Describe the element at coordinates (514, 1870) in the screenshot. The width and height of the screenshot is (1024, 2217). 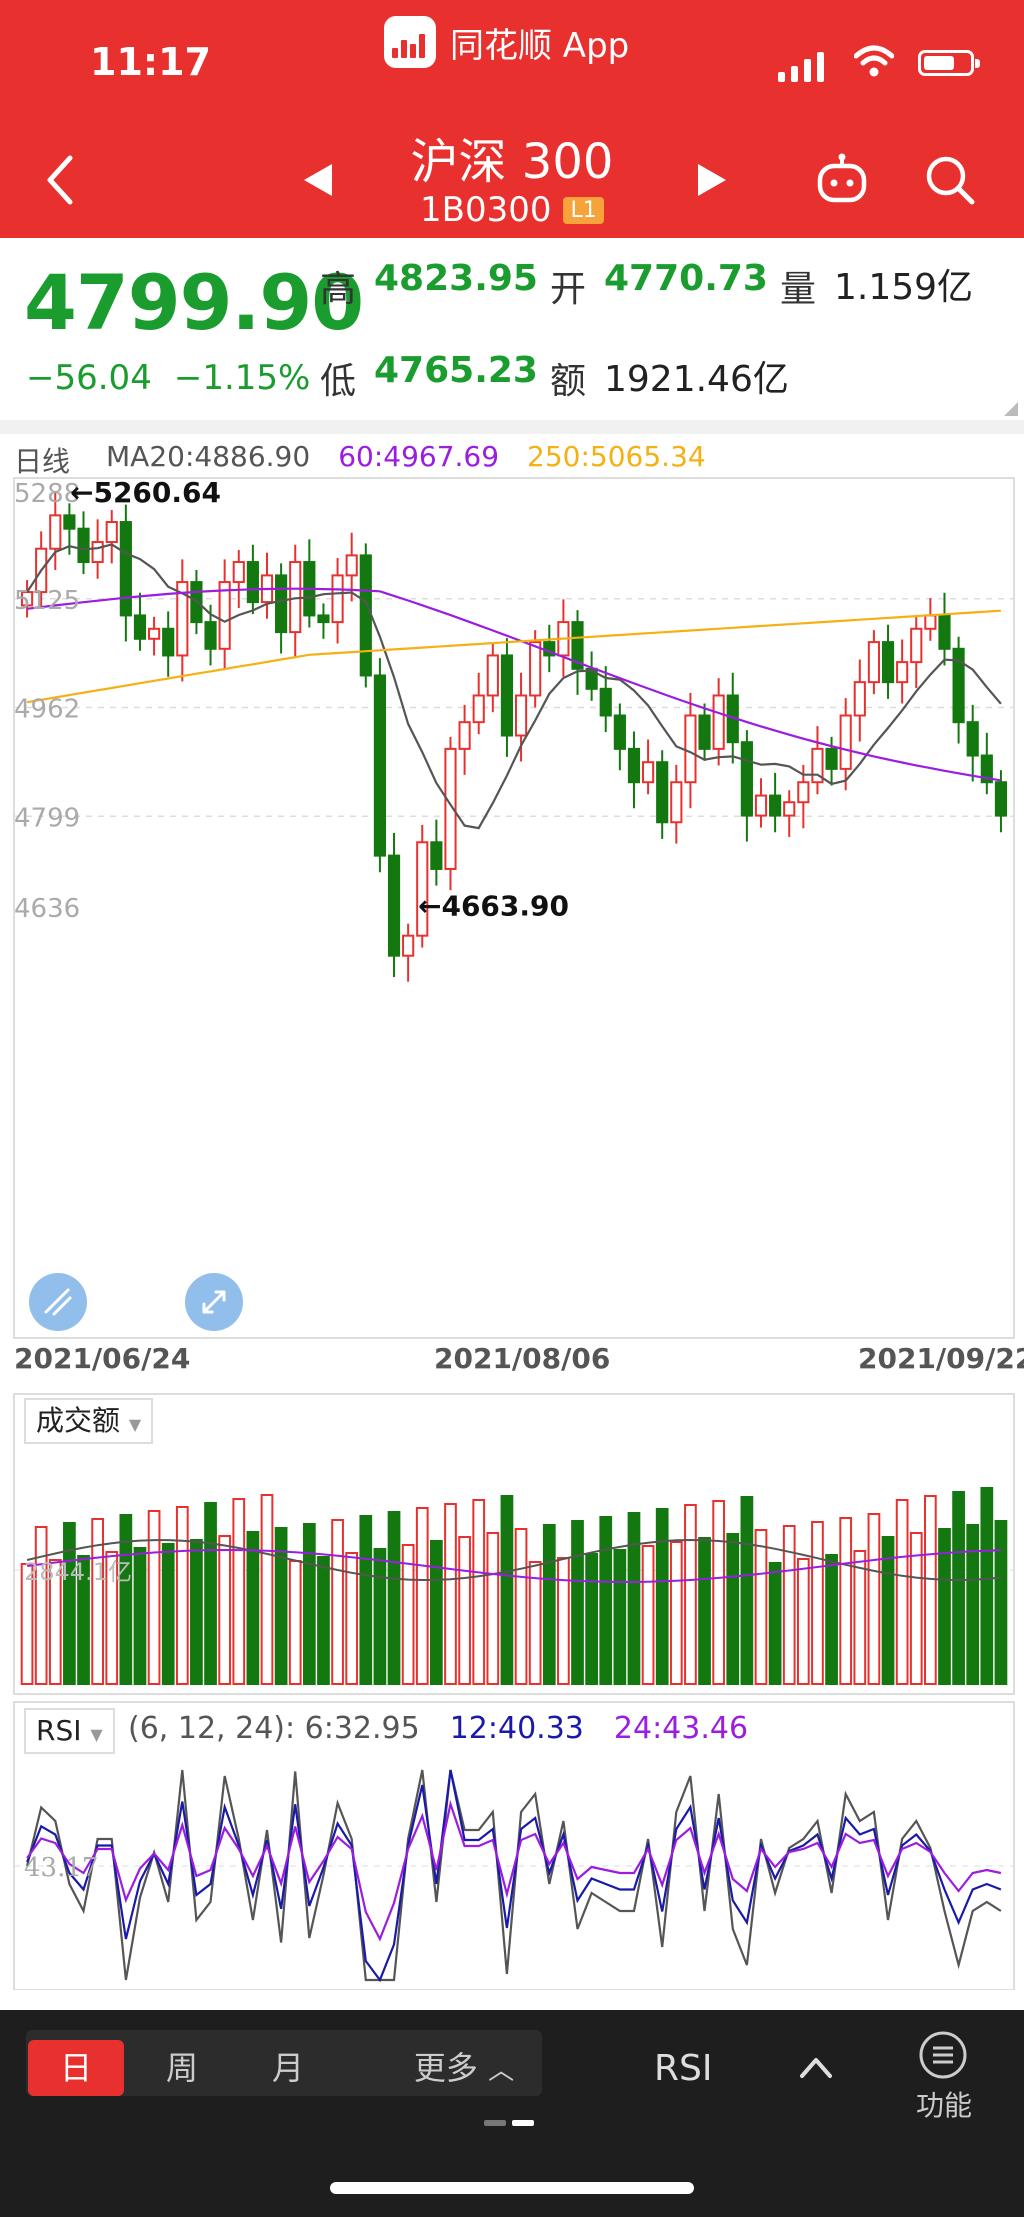
I see `rsi24-line` at that location.